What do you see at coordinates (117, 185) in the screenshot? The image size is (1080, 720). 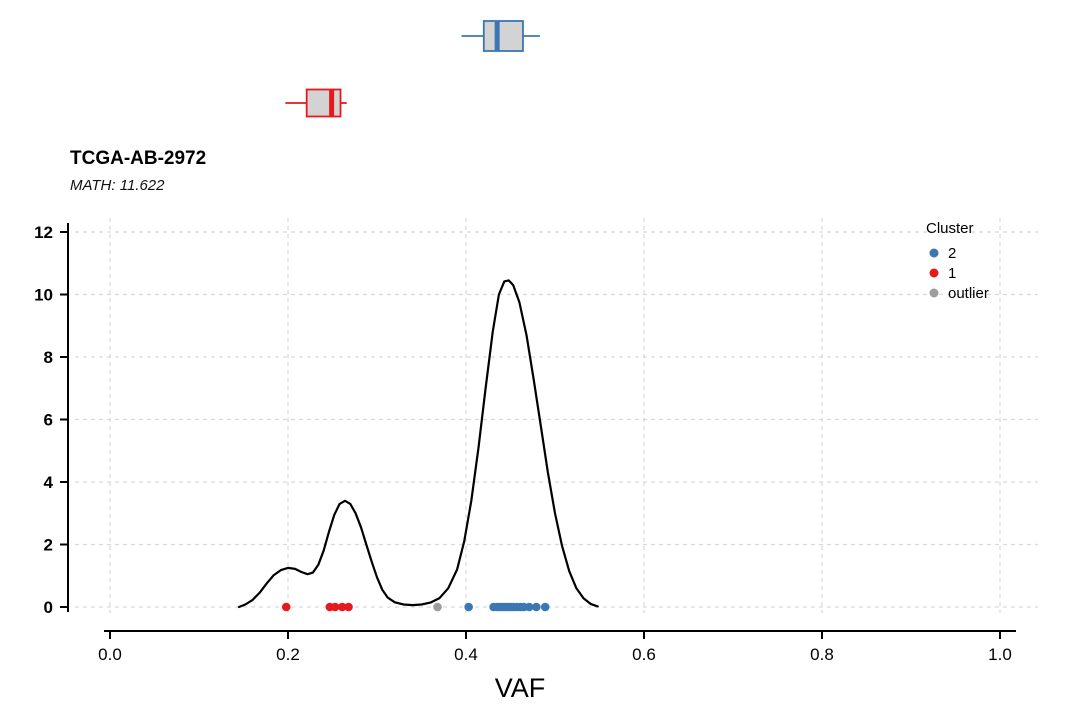 I see `math-score-subtitle: MATH: 11.622` at bounding box center [117, 185].